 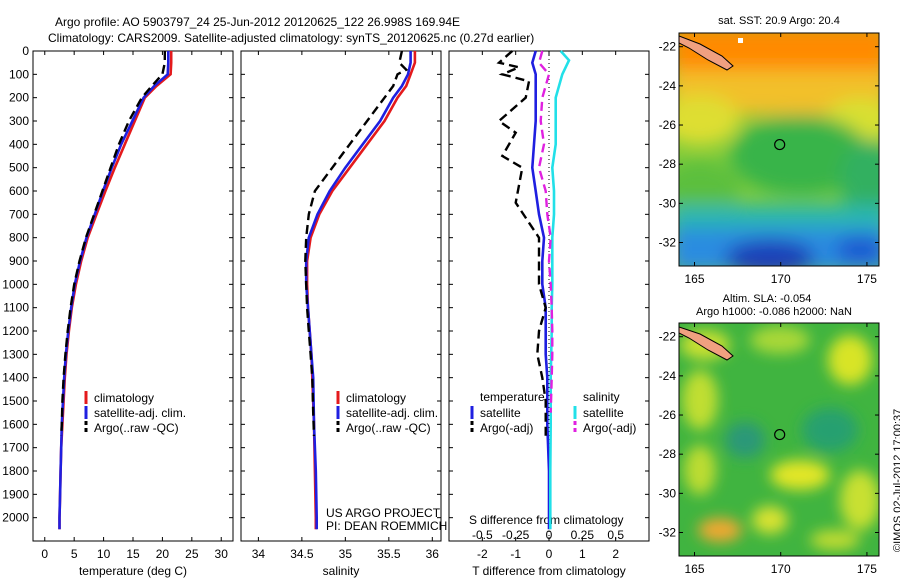 What do you see at coordinates (15, 354) in the screenshot?
I see `ytick-label: 1300` at bounding box center [15, 354].